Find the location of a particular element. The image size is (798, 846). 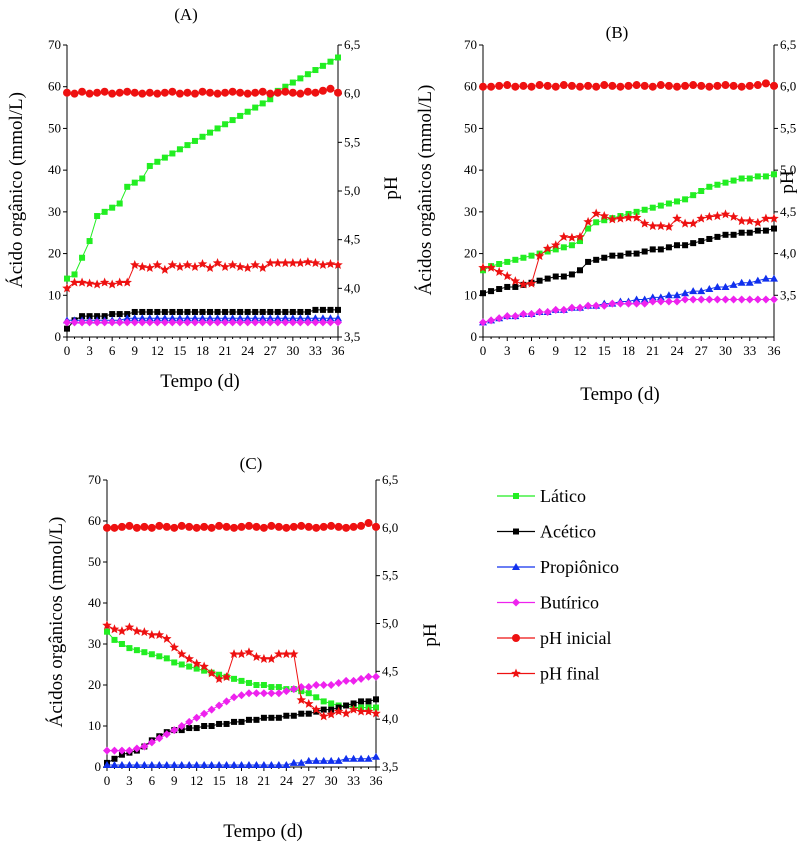

legend-label: pH final is located at coordinates (569, 674).